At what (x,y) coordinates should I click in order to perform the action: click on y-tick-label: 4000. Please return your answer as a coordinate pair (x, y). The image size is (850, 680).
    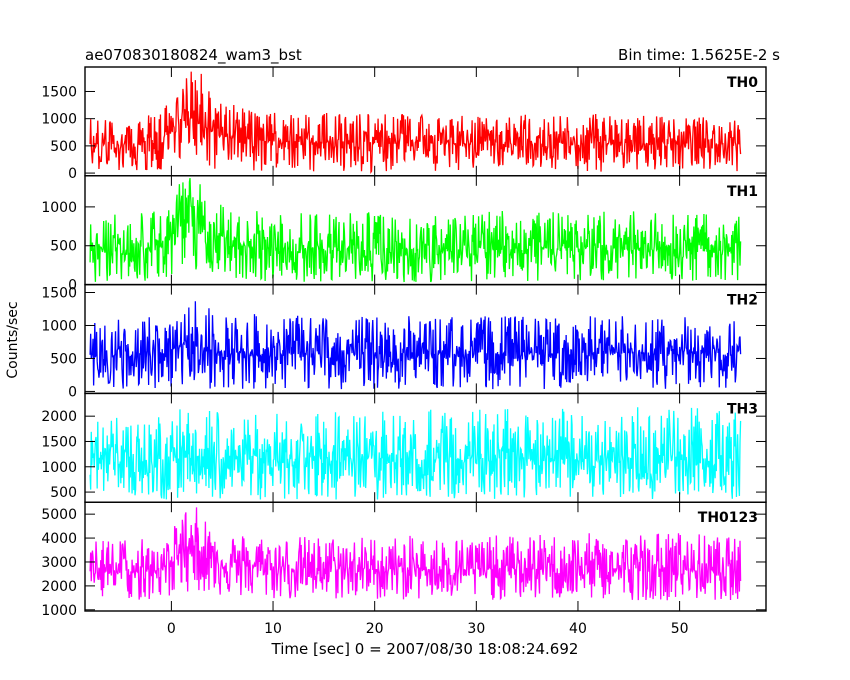
    Looking at the image, I should click on (59, 539).